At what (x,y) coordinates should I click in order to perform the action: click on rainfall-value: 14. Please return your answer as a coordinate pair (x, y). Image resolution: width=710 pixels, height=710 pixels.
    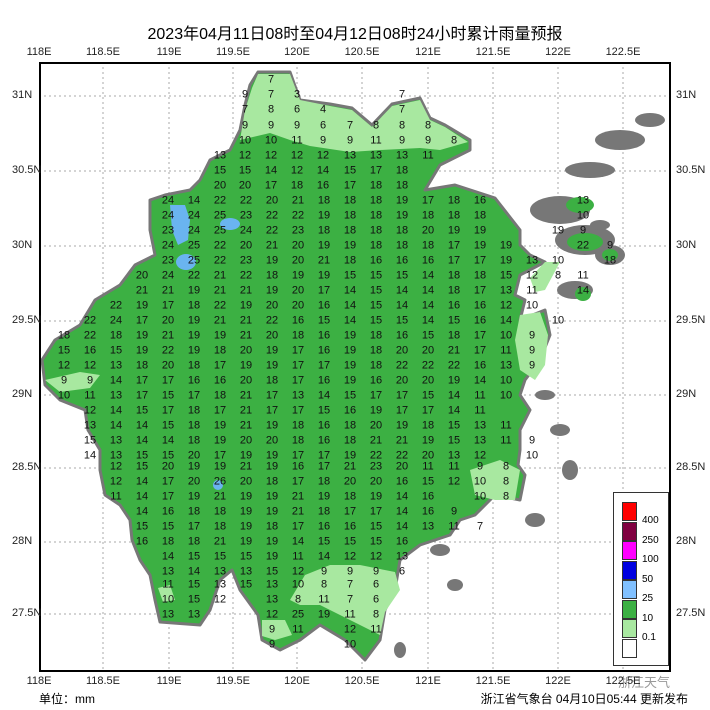
    Looking at the image, I should click on (324, 395).